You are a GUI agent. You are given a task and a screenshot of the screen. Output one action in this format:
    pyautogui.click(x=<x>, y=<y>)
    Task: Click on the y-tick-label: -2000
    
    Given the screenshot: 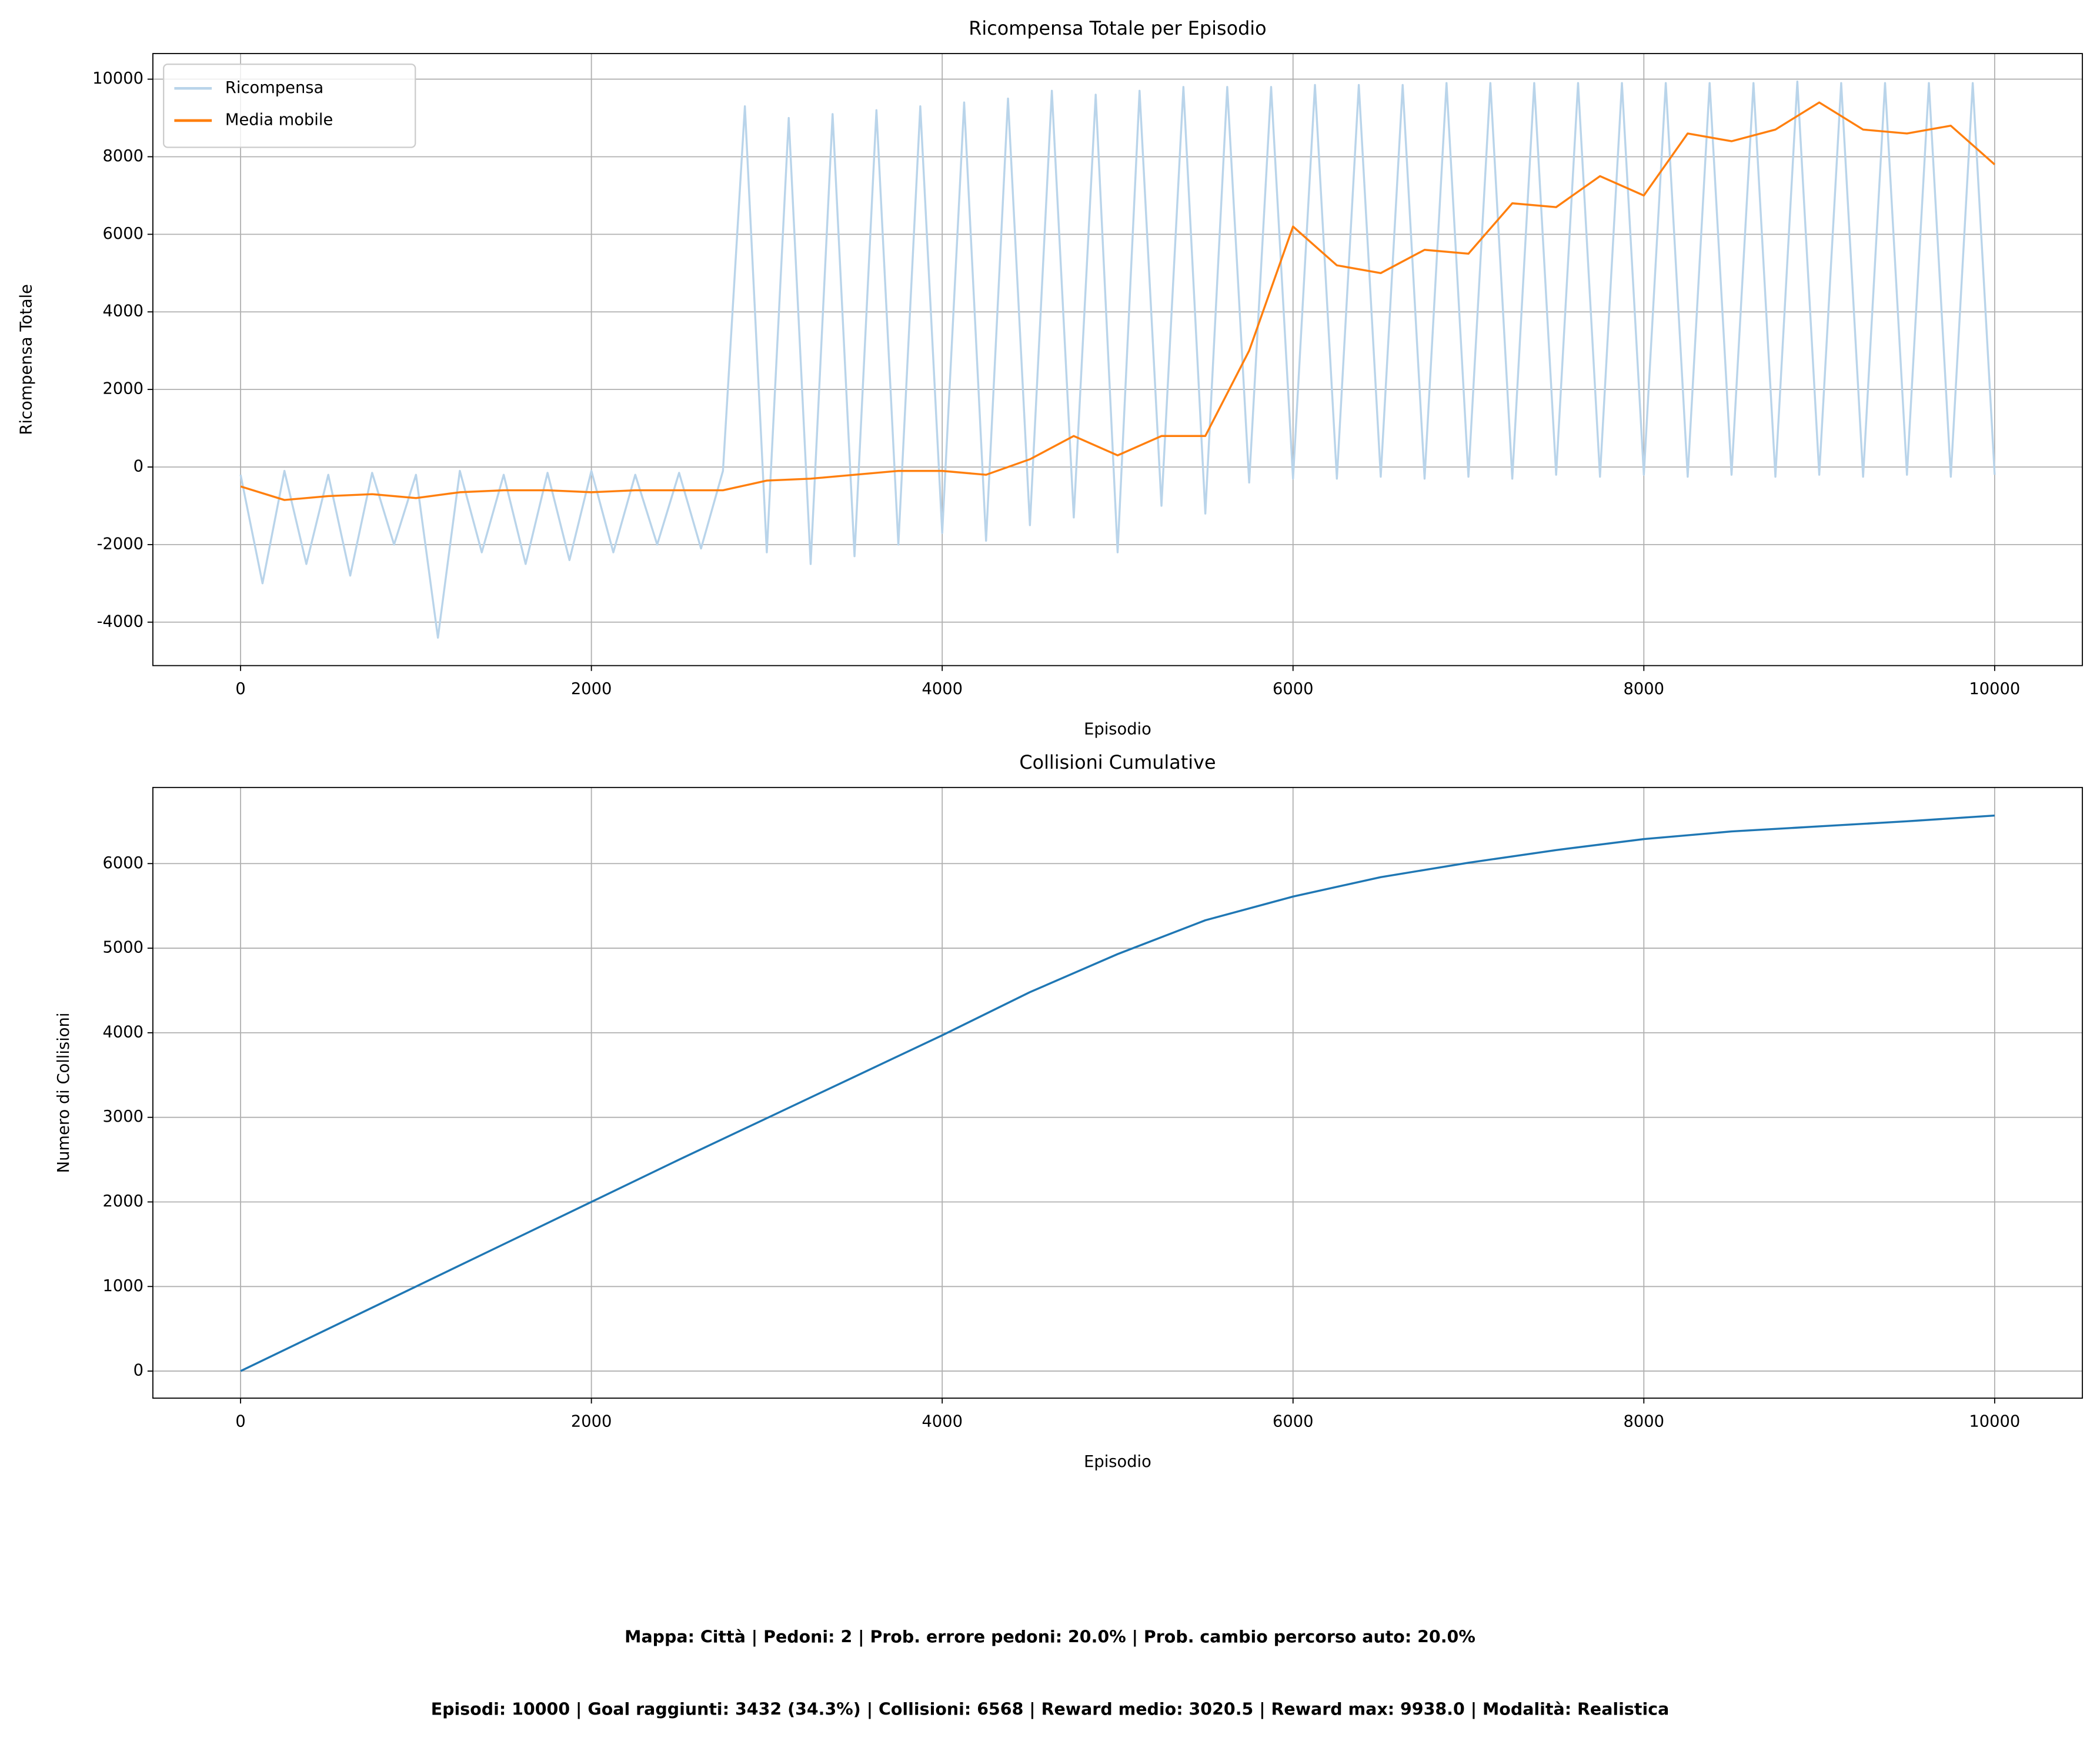 What is the action you would take?
    pyautogui.click(x=120, y=544)
    